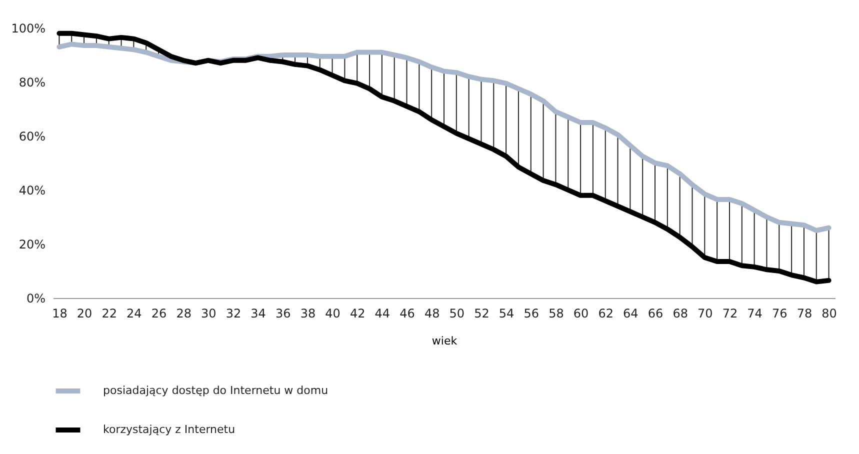 The width and height of the screenshot is (859, 454). What do you see at coordinates (60, 313) in the screenshot?
I see `x-tick-label: 18` at bounding box center [60, 313].